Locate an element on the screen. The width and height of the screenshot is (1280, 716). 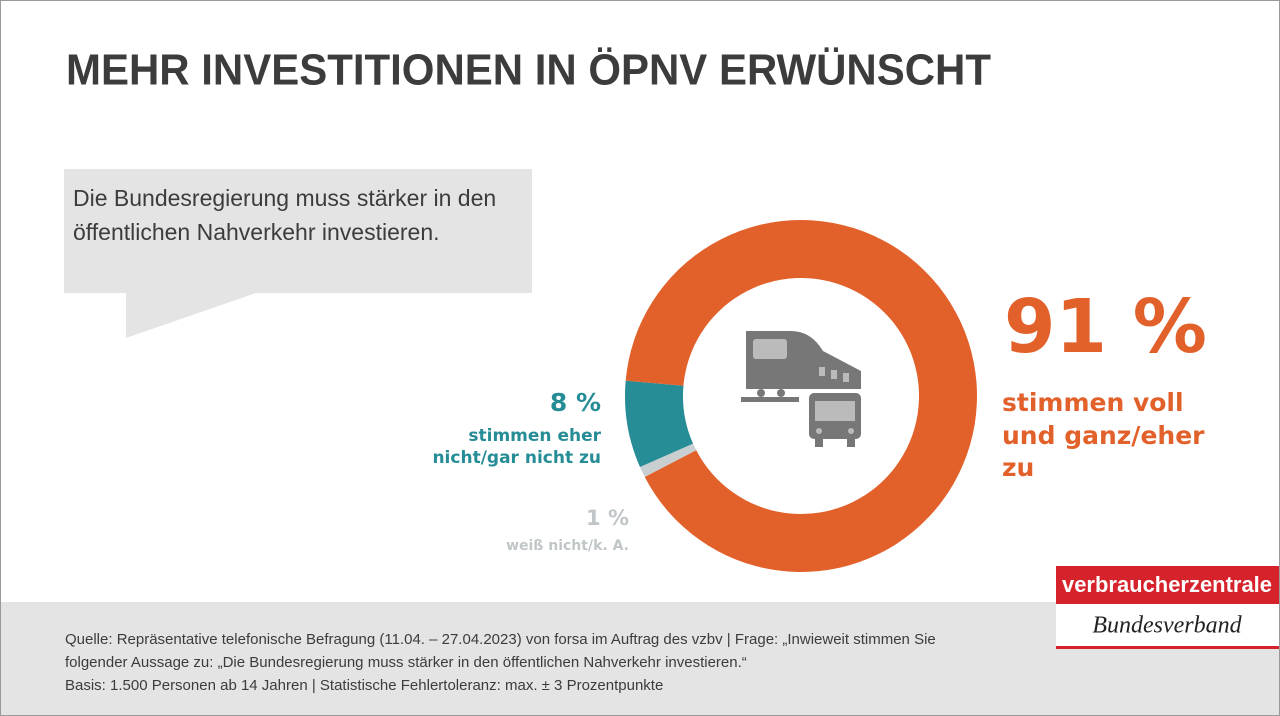
logo-line is located at coordinates (1167, 647).